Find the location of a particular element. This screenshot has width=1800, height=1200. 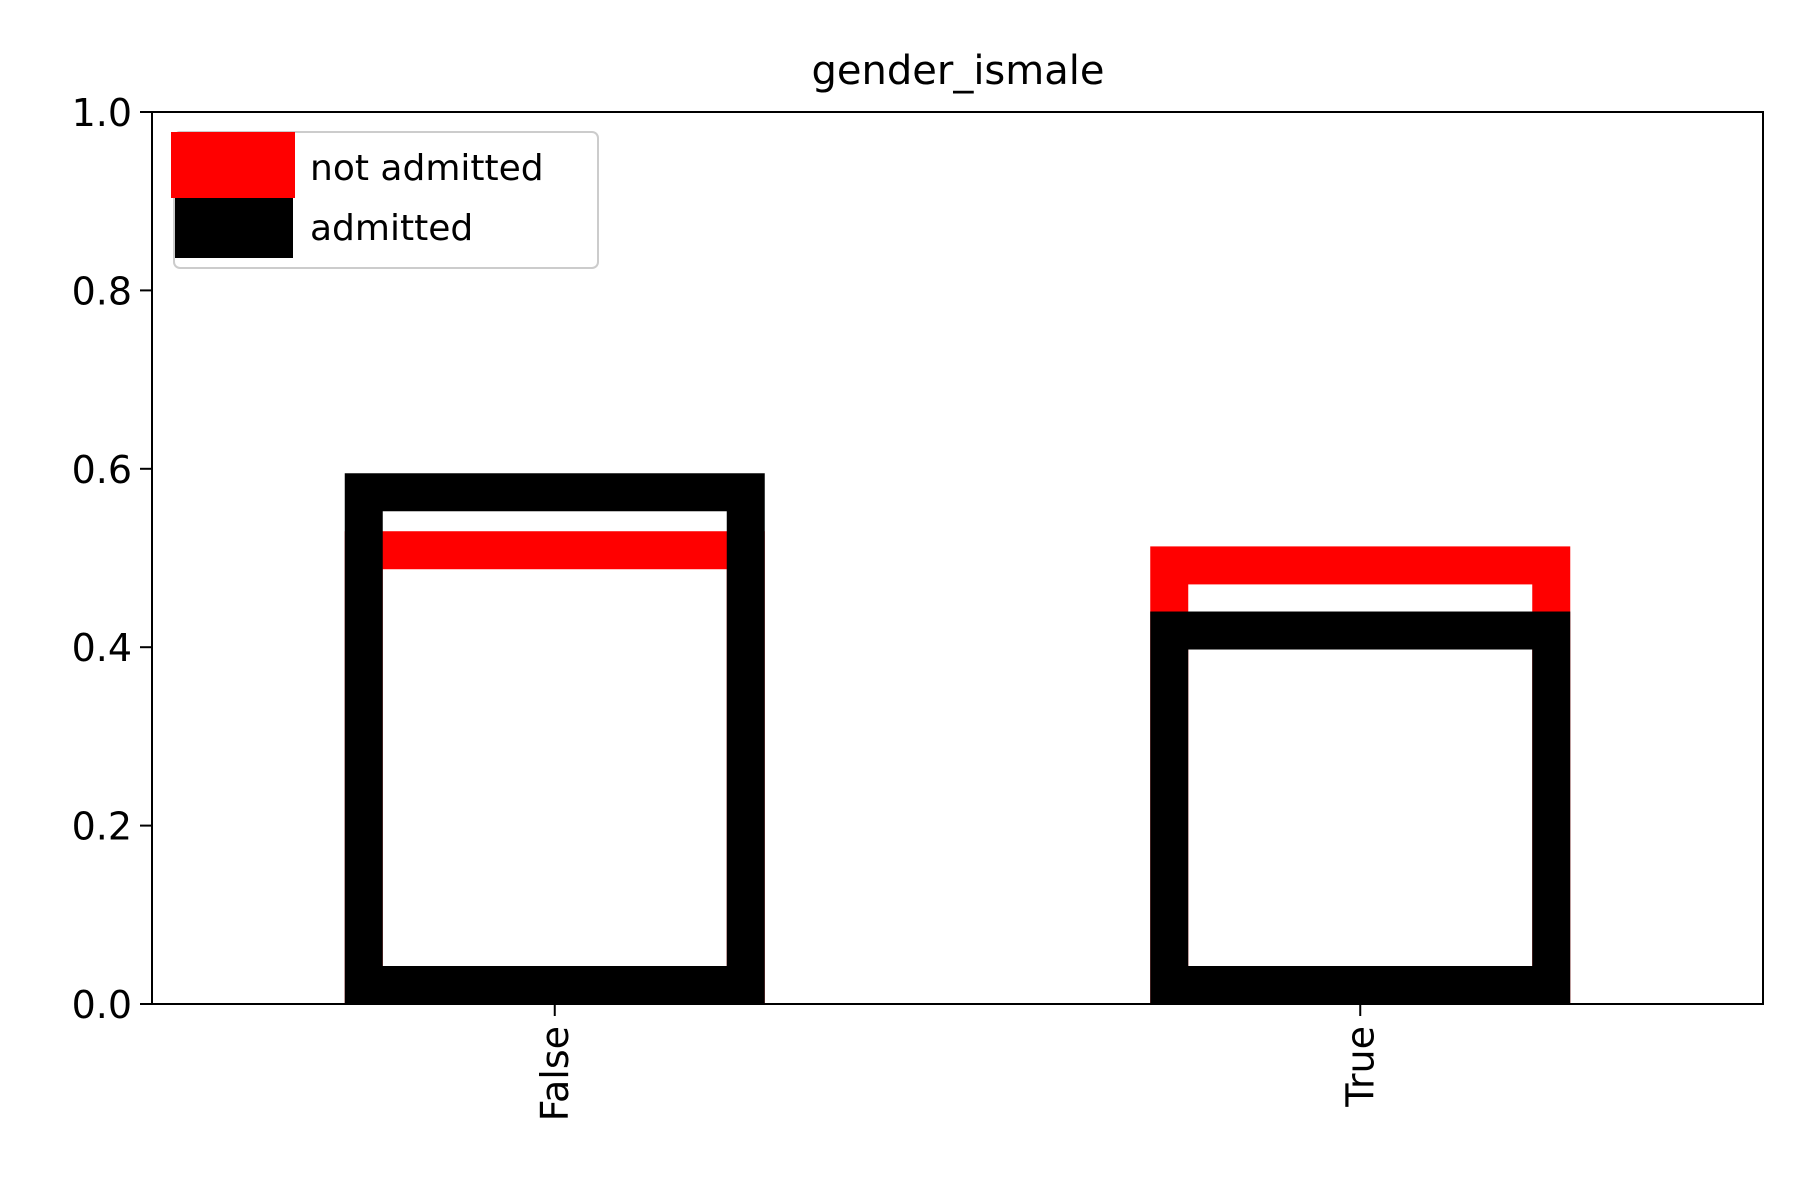

chart-title: gender_ismale is located at coordinates (958, 71).